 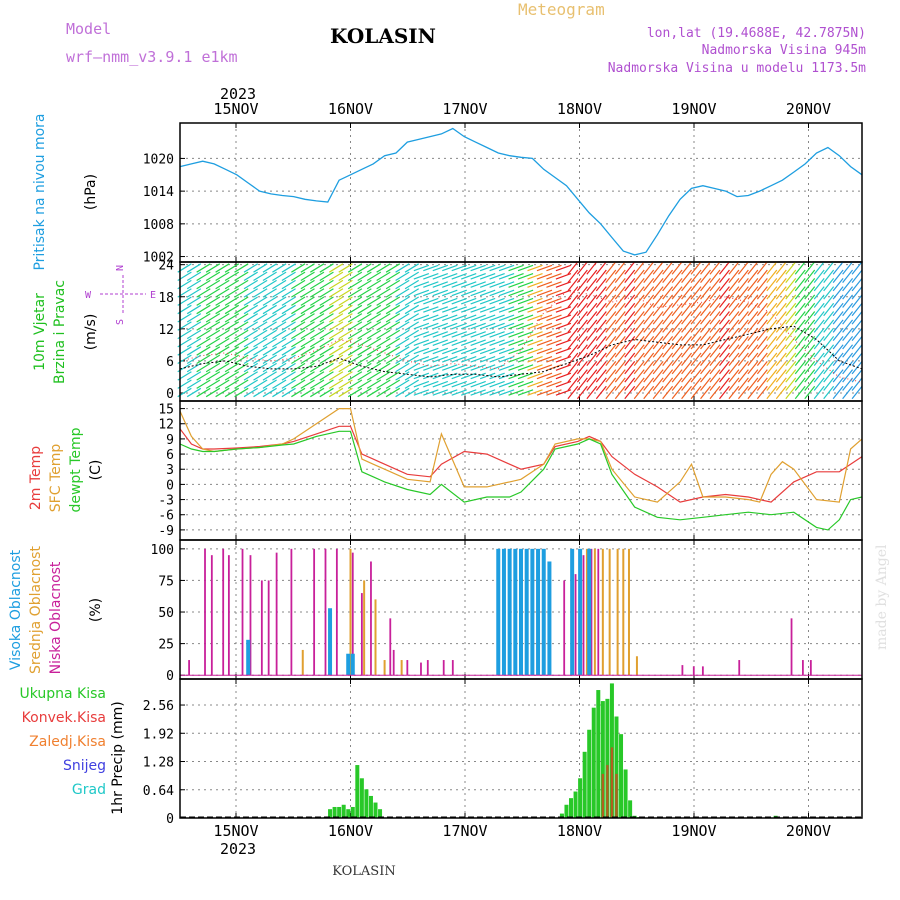 I want to click on coords-label: lon,lat (19.4688E, 42.7875N), so click(x=756, y=33).